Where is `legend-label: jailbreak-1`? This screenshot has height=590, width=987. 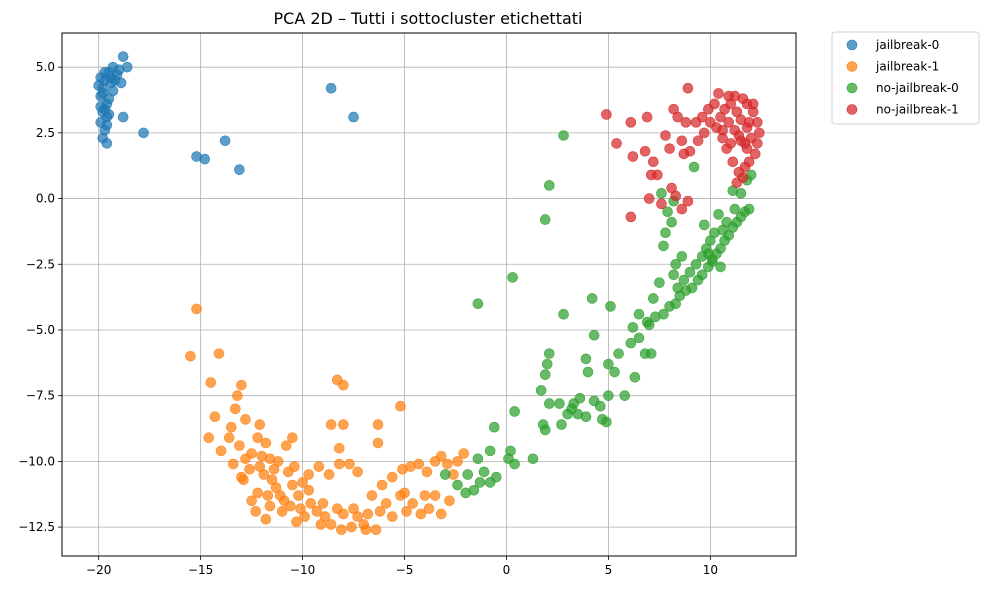 legend-label: jailbreak-1 is located at coordinates (907, 67).